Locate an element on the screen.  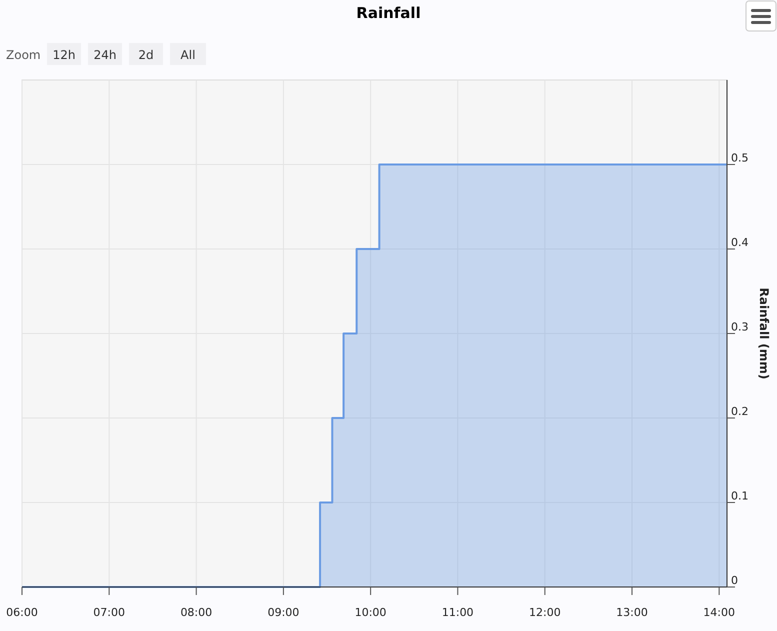
x-tick-label: 14:00 is located at coordinates (719, 612).